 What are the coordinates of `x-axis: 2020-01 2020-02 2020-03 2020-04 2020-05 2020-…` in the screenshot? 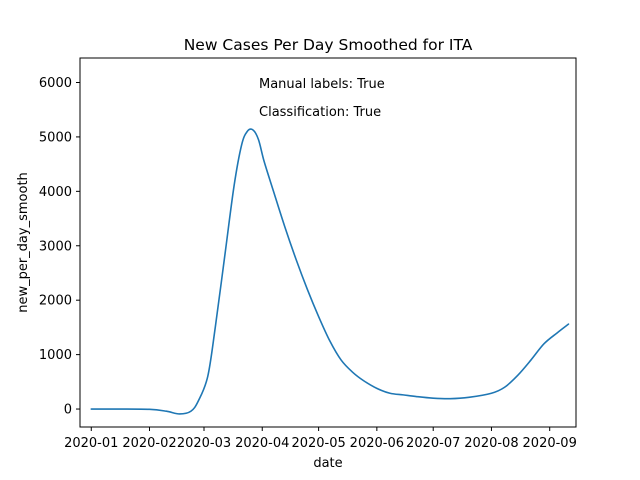 It's located at (320, 439).